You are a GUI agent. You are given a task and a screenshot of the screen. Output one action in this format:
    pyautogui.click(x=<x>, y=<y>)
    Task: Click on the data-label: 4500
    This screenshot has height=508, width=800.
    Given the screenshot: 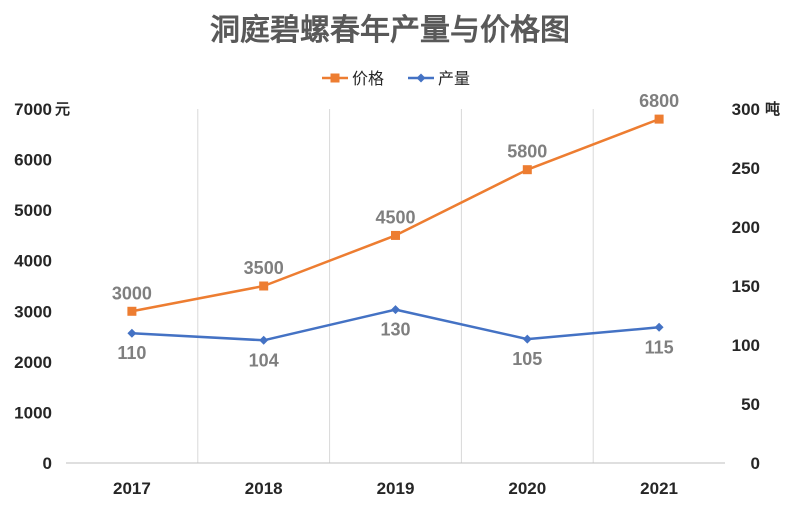 What is the action you would take?
    pyautogui.click(x=395, y=217)
    